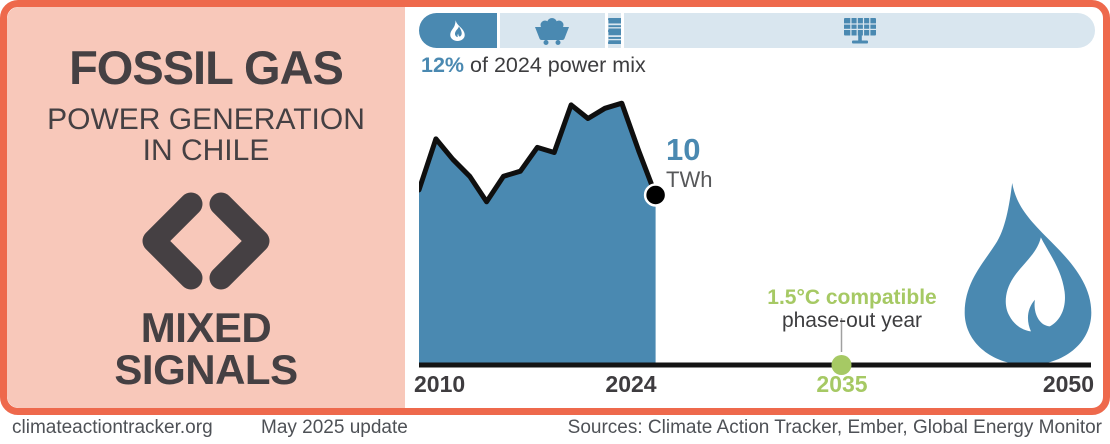  I want to click on gas-area, so click(537, 234).